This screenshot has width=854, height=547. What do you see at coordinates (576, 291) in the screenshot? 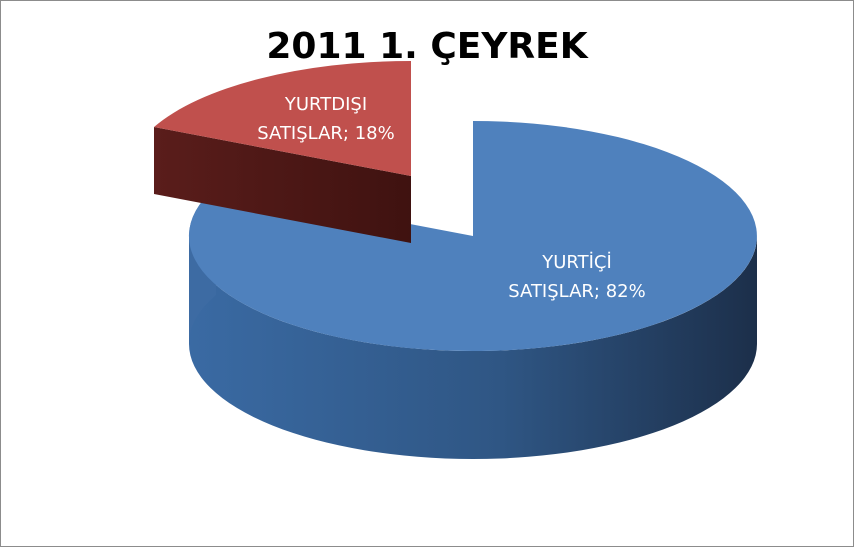
I see `data-label-yurtici-line-2: SATIŞLAR; 82%` at bounding box center [576, 291].